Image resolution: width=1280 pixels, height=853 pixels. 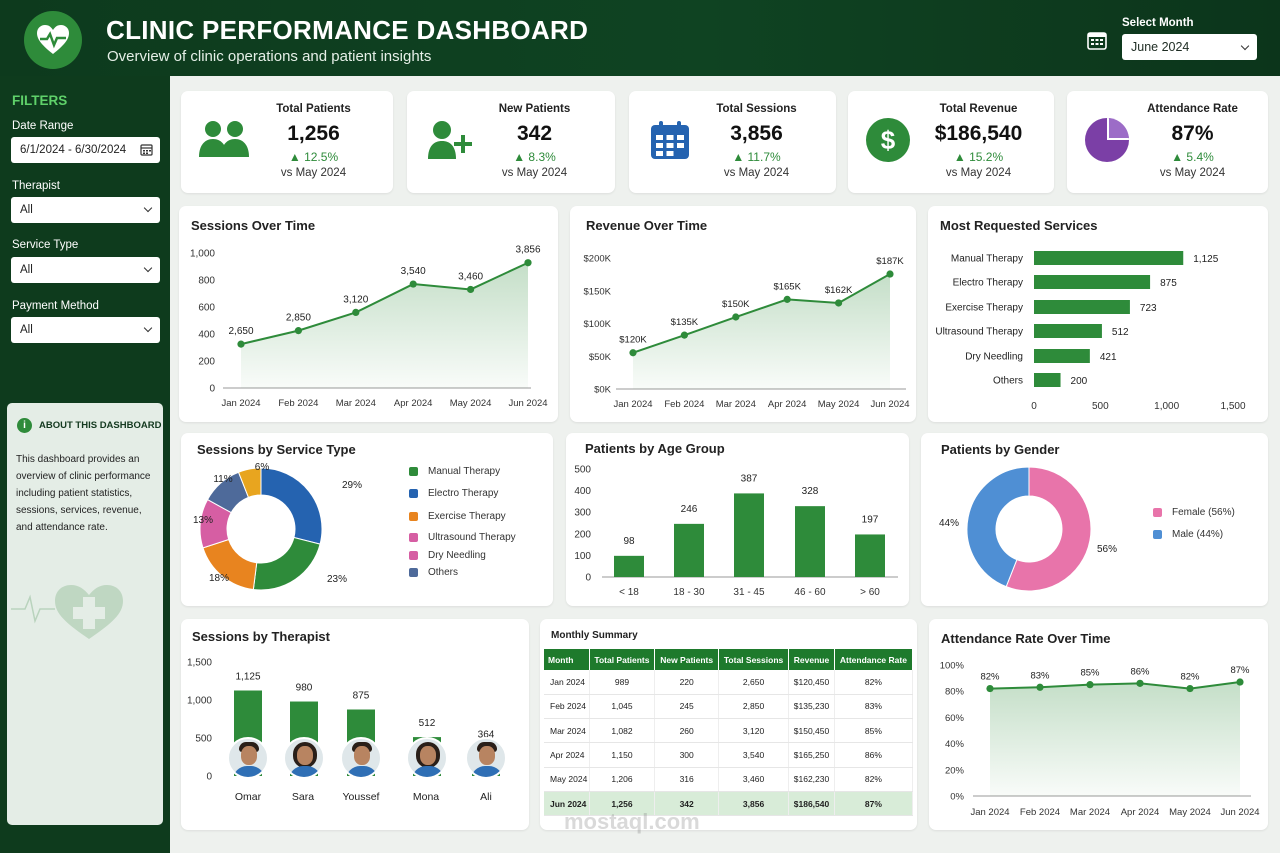 I want to click on table-cell: 2,850, so click(x=754, y=707).